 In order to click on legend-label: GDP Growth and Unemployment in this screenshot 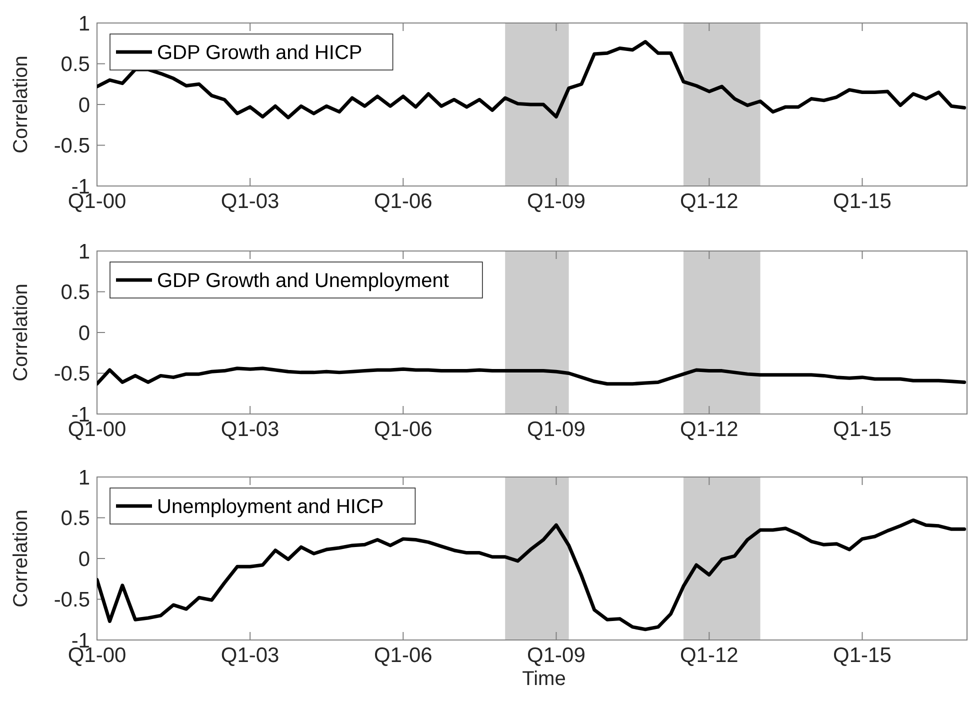, I will do `click(303, 281)`.